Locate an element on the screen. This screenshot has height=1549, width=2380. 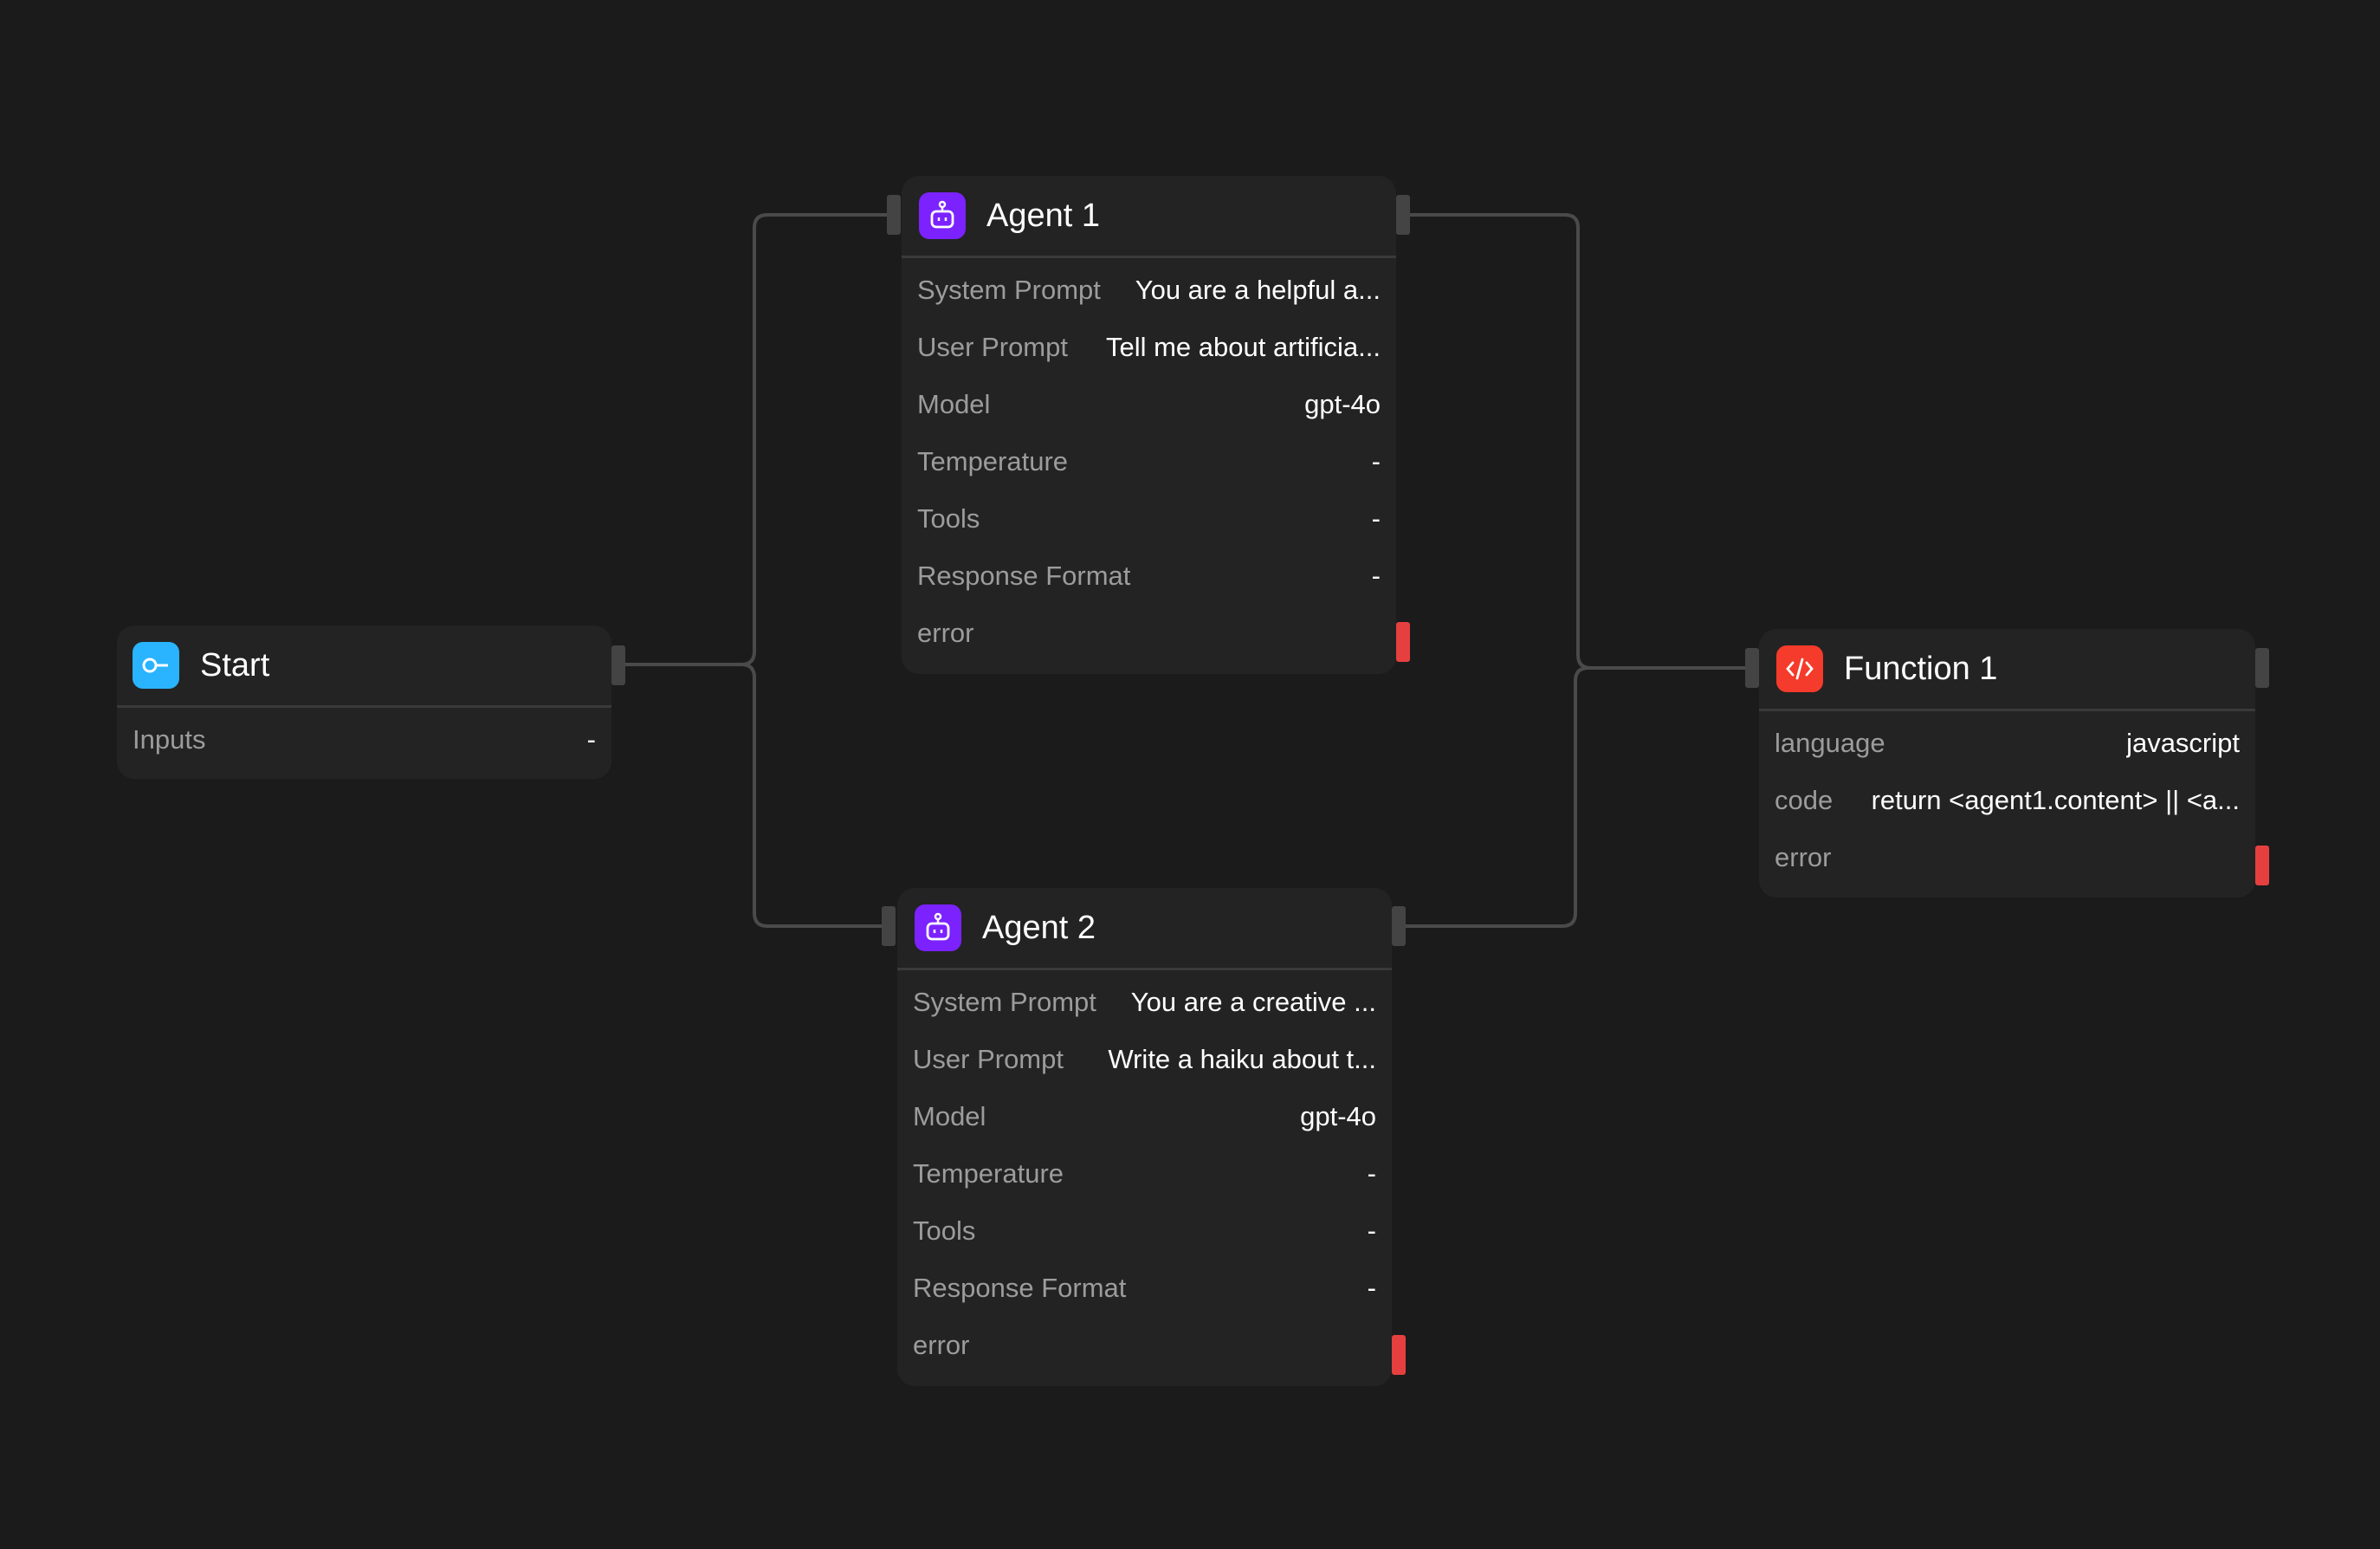
start-node: Start Inputs - is located at coordinates (364, 702).